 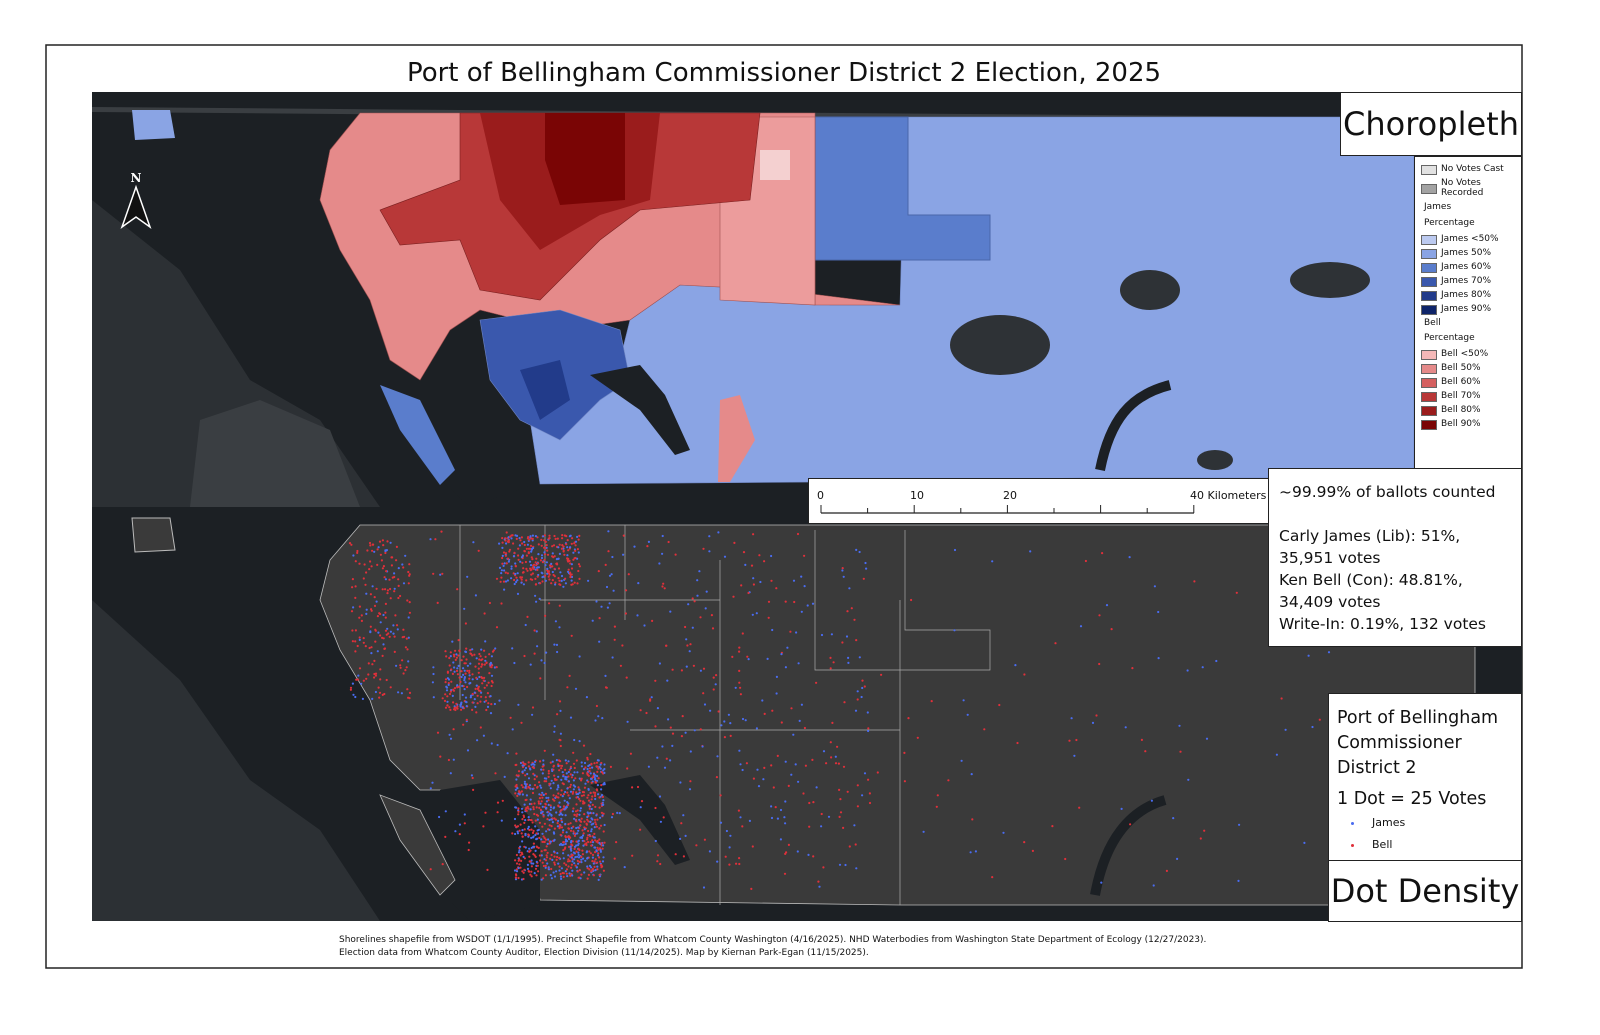 What do you see at coordinates (1468, 411) in the screenshot?
I see `legend-item: Bell 80%` at bounding box center [1468, 411].